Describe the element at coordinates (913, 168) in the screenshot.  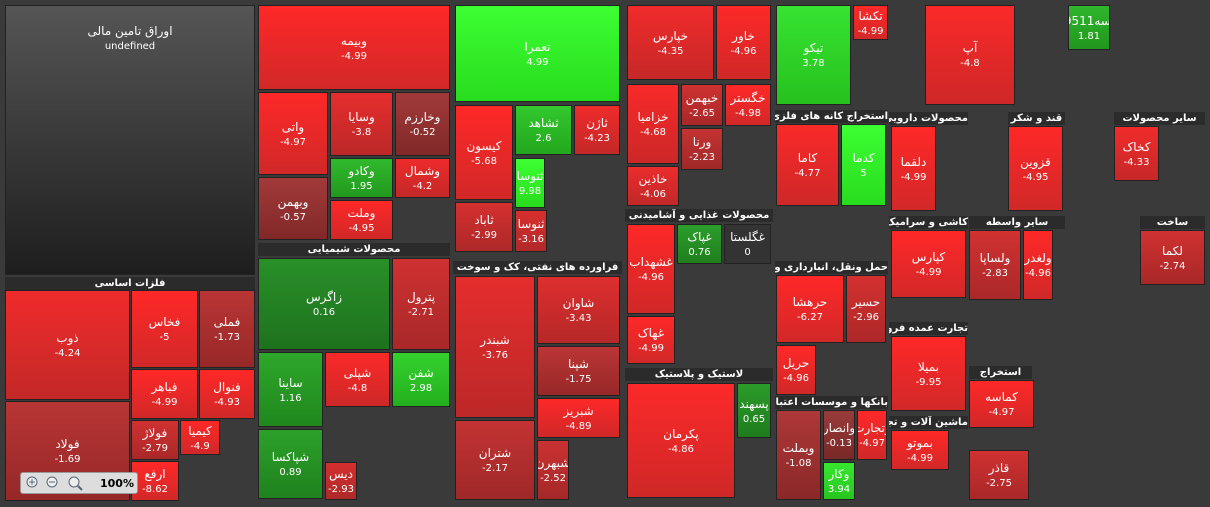
I see `stock-tile: دلقما -4.99` at that location.